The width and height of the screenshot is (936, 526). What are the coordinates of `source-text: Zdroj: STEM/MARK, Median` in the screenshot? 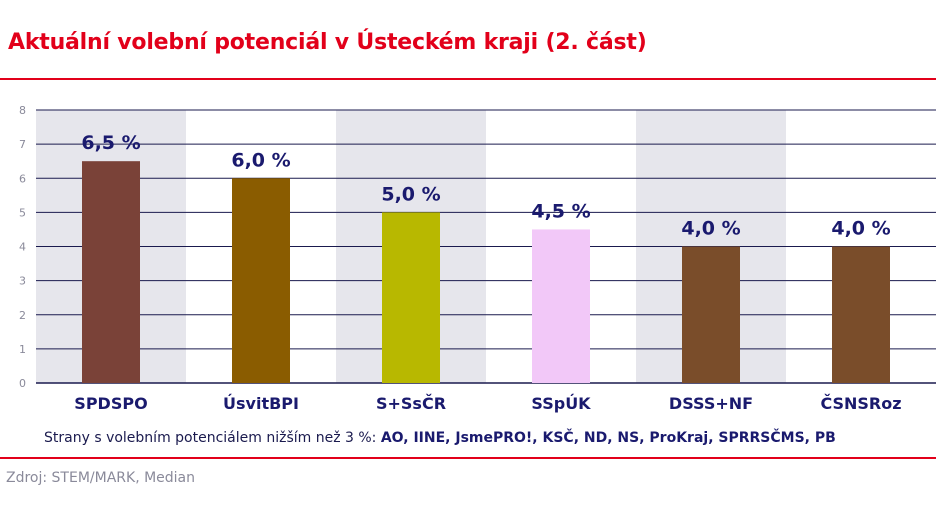 It's located at (101, 478).